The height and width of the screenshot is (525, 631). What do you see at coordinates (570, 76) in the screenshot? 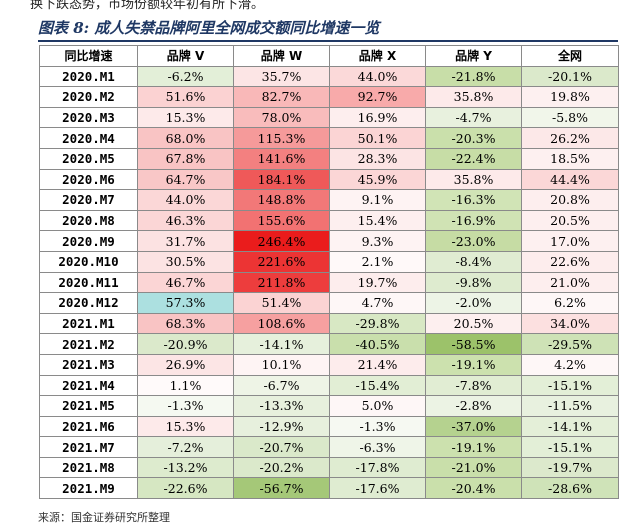
I see `growth-cell: -20.1%` at bounding box center [570, 76].